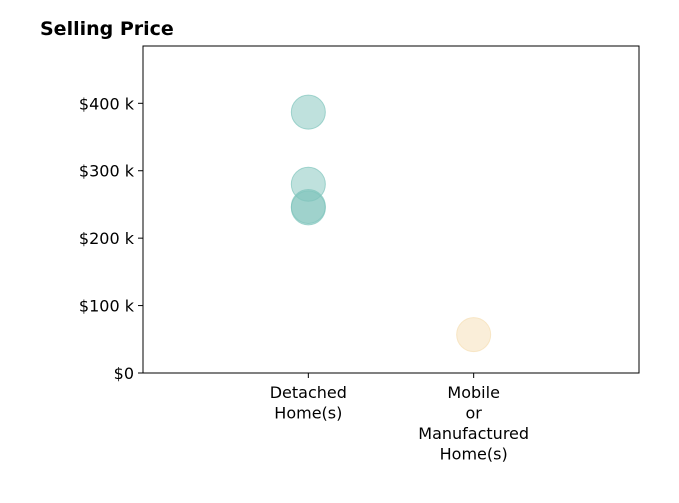 The width and height of the screenshot is (679, 503). I want to click on y-tick-label: $400 k, so click(107, 103).